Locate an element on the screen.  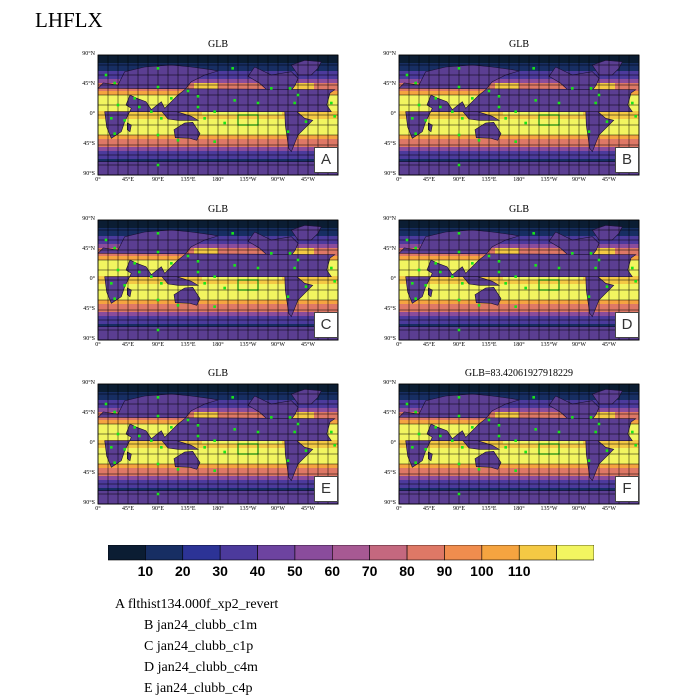
lat-tick-label: 45°N is located at coordinates (88, 249).